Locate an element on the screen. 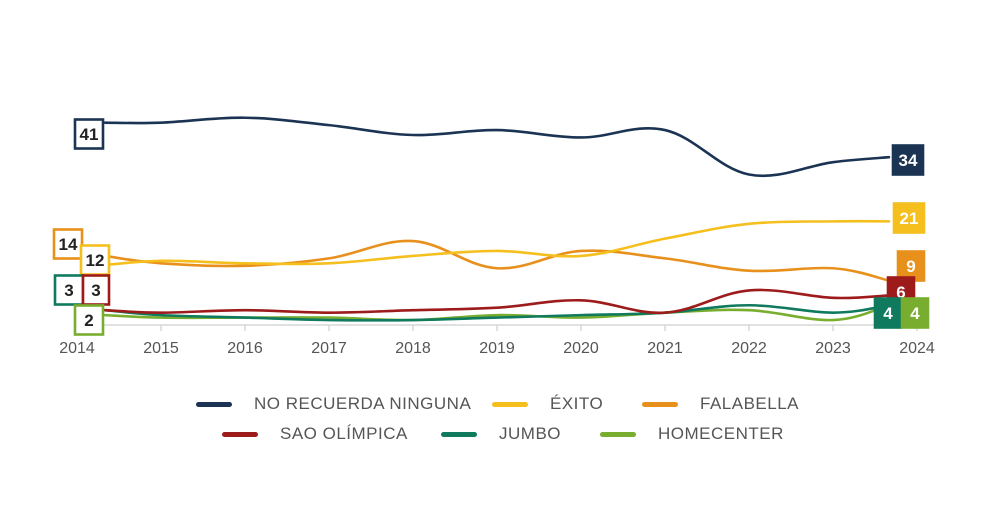 This screenshot has height=530, width=1000. start-label-homecenter-box is located at coordinates (89, 320).